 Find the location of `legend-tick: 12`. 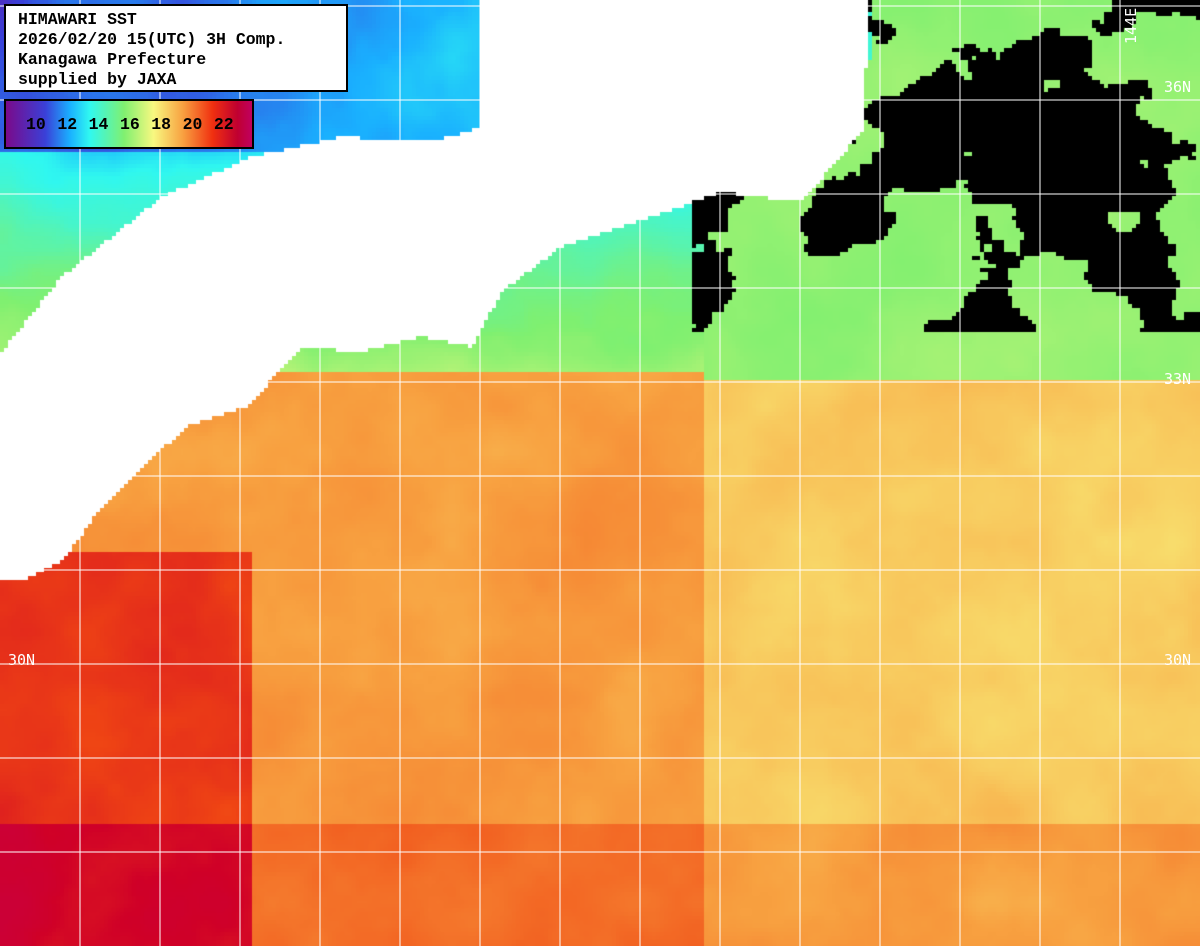

legend-tick: 12 is located at coordinates (67, 124).